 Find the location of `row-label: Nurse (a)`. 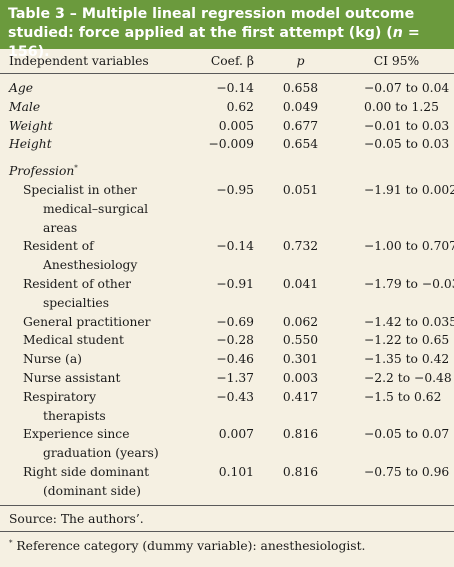

row-label: Nurse (a) is located at coordinates (96, 359).